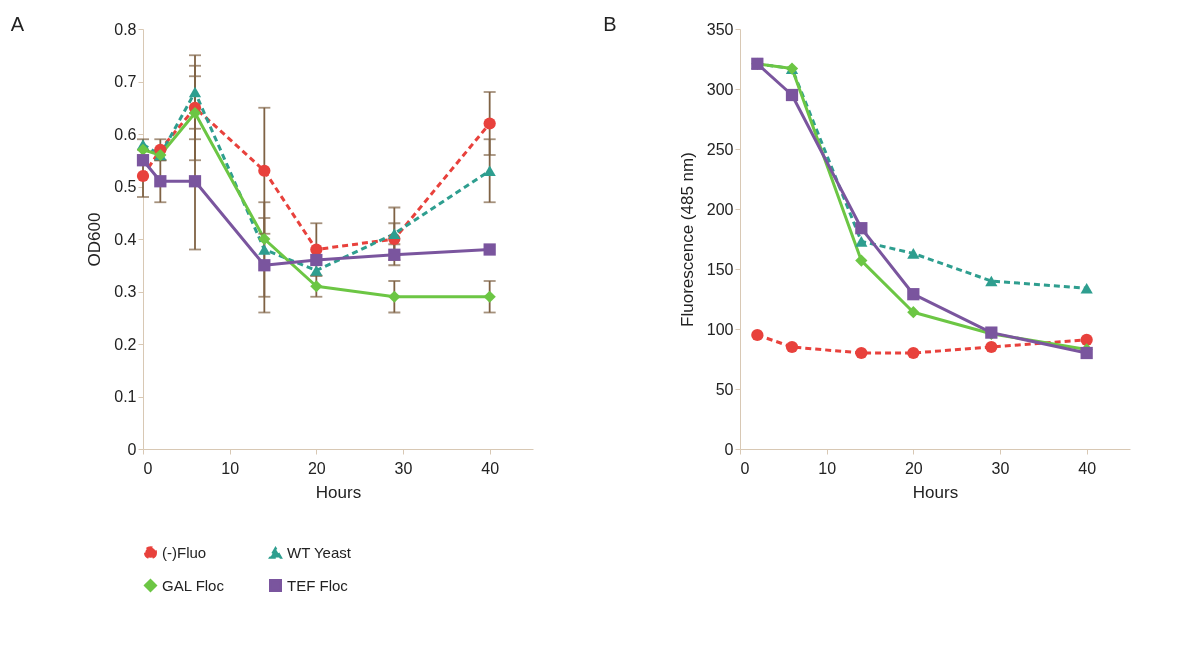 Image resolution: width=1198 pixels, height=645 pixels. What do you see at coordinates (720, 329) in the screenshot?
I see `y-tick-label: 100` at bounding box center [720, 329].